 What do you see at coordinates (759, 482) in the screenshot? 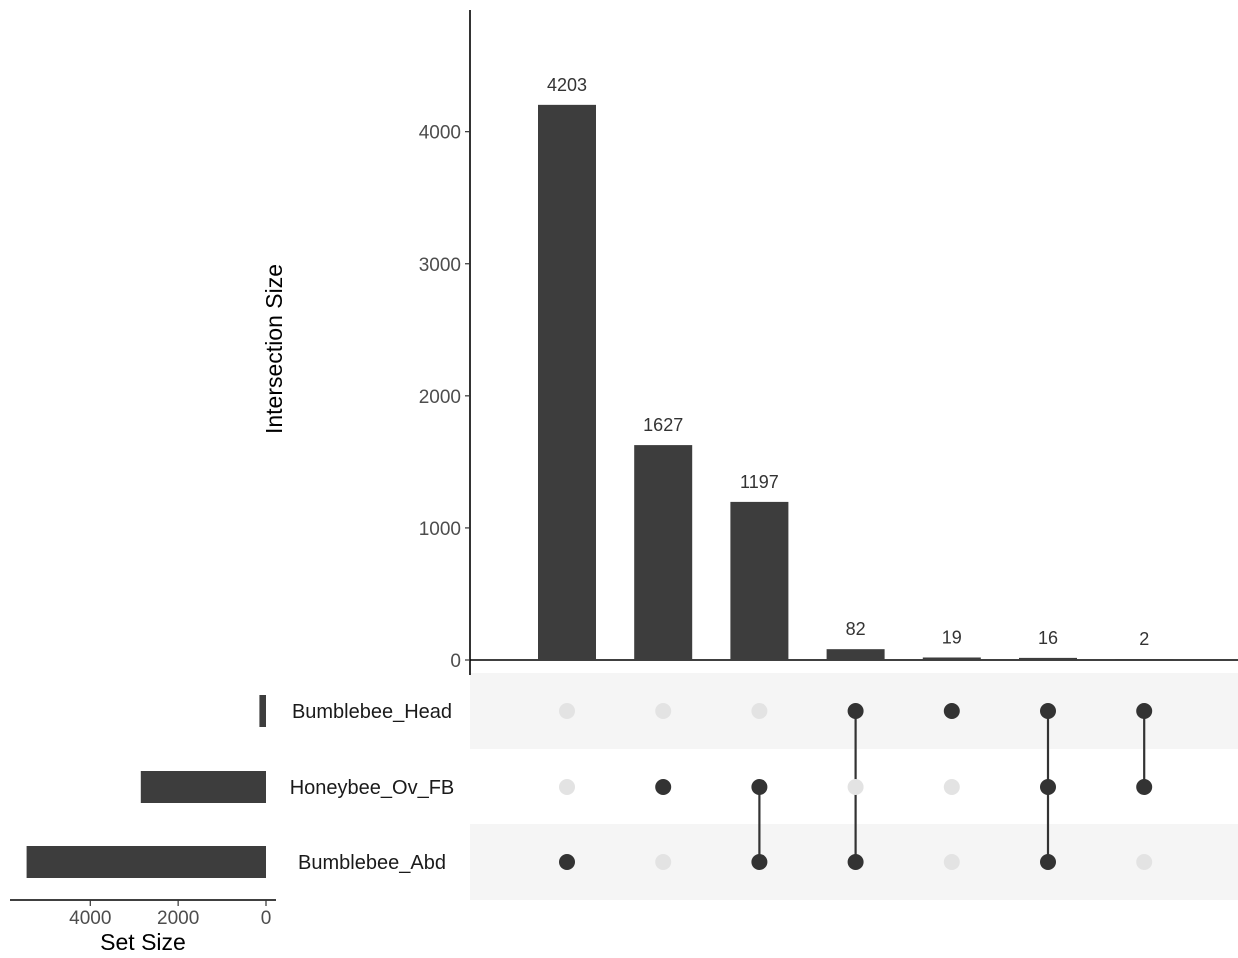
I see `bar-value-label: 1197` at bounding box center [759, 482].